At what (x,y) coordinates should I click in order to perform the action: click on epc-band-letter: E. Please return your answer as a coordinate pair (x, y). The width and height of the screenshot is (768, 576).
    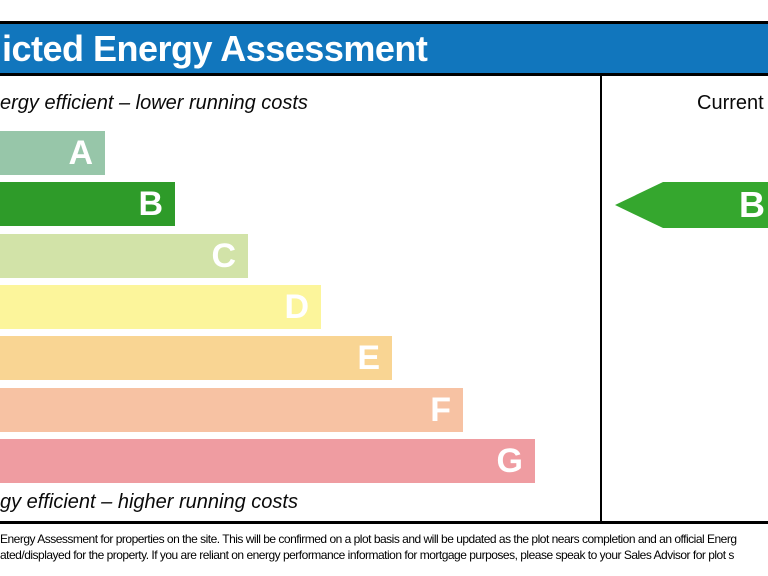
    Looking at the image, I should click on (368, 358).